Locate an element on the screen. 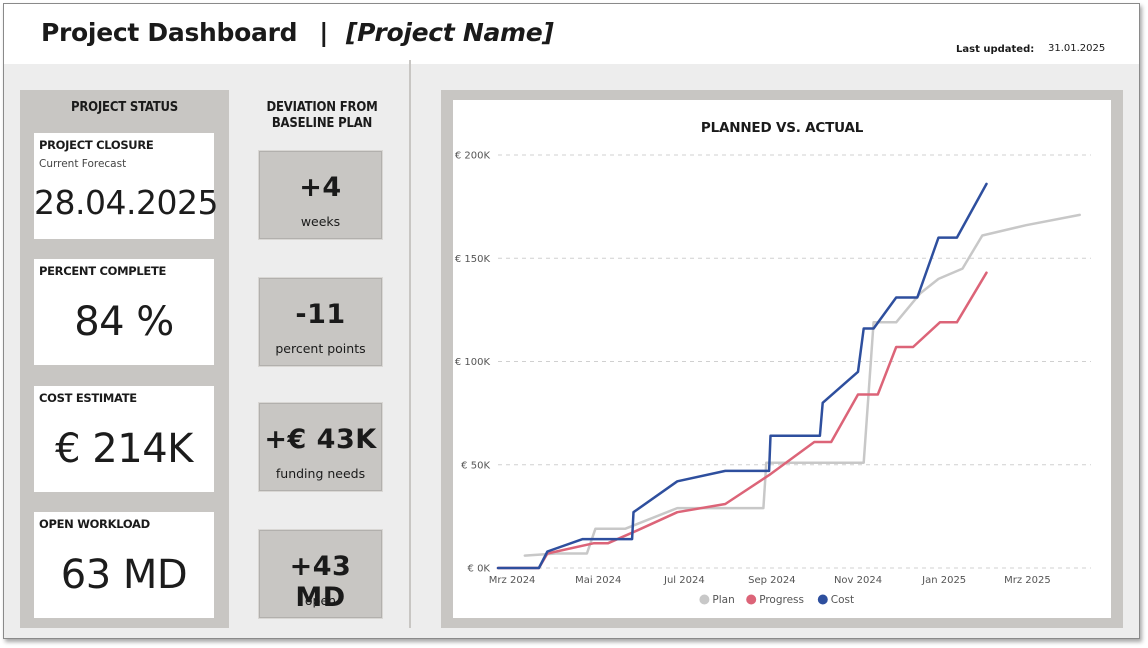  deviation-heading: DEVIATION FROM BASELINE PLAN is located at coordinates (322, 116).